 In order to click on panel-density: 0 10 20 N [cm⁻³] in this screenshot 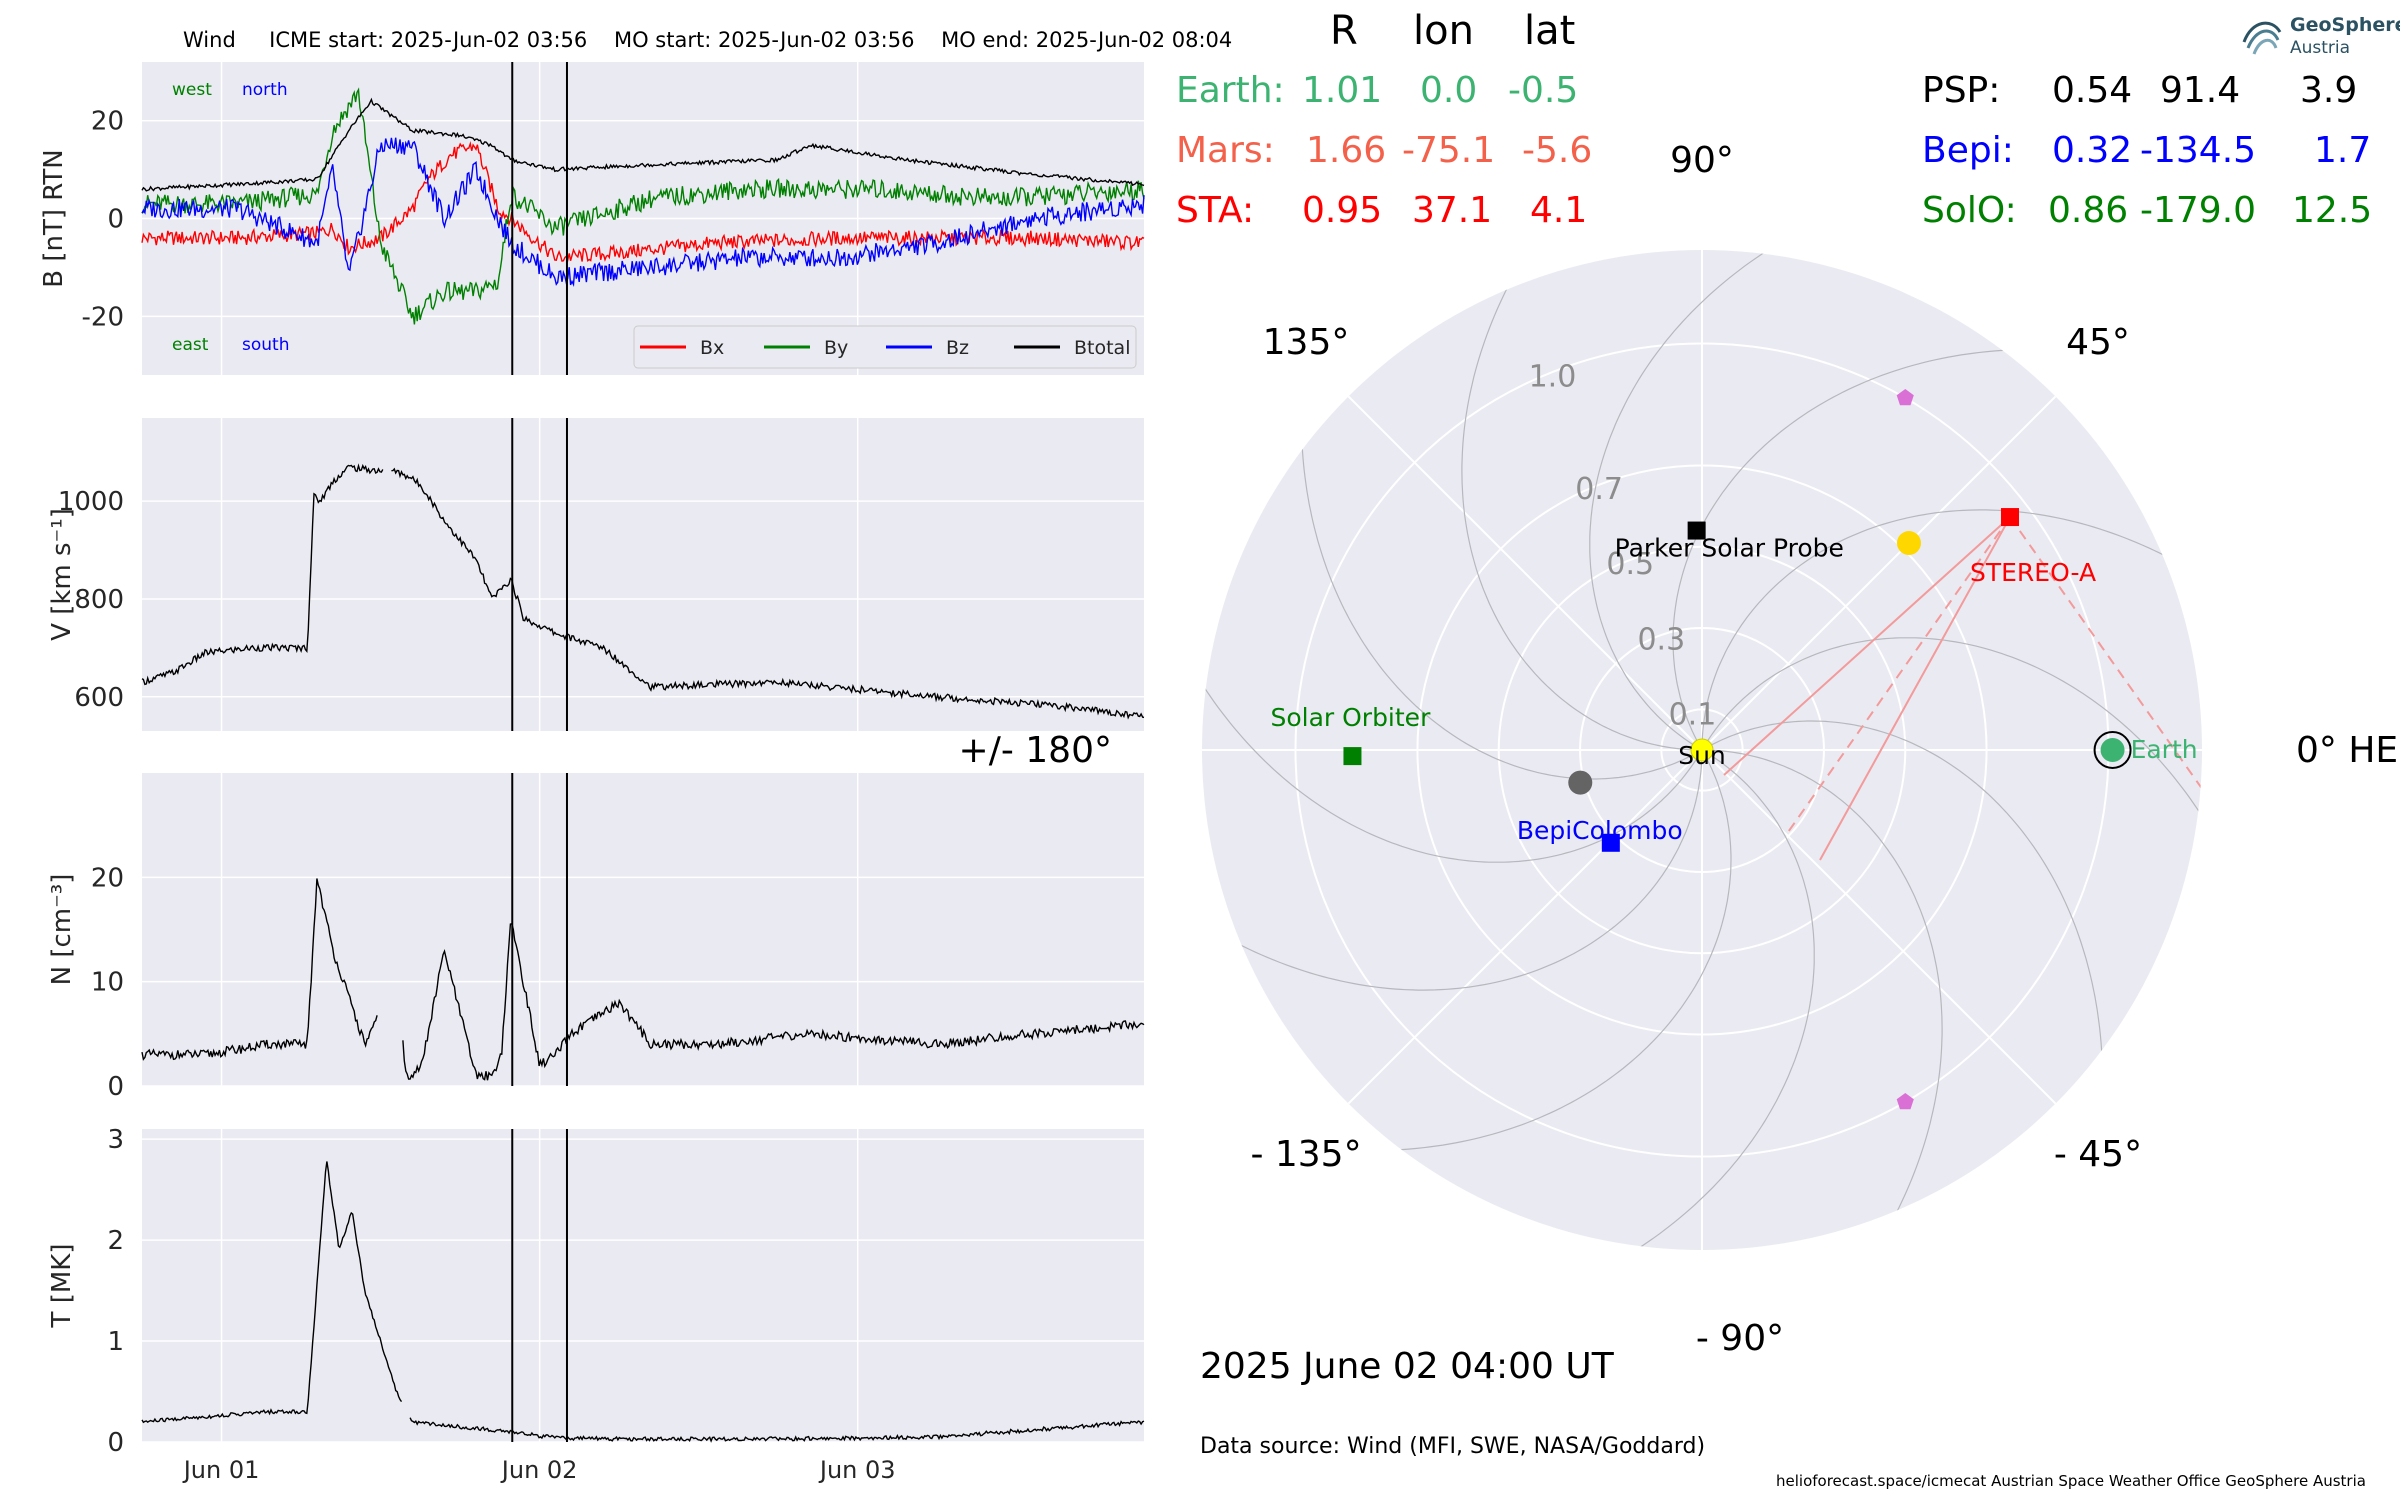, I will do `click(596, 937)`.